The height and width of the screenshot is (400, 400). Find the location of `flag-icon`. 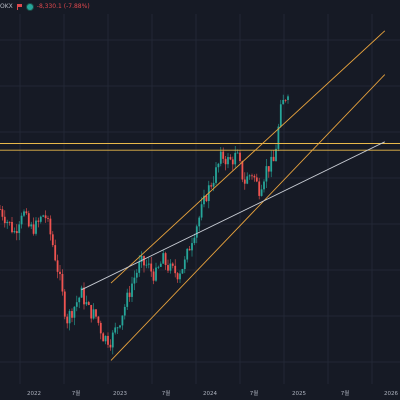

flag-icon is located at coordinates (19, 6).